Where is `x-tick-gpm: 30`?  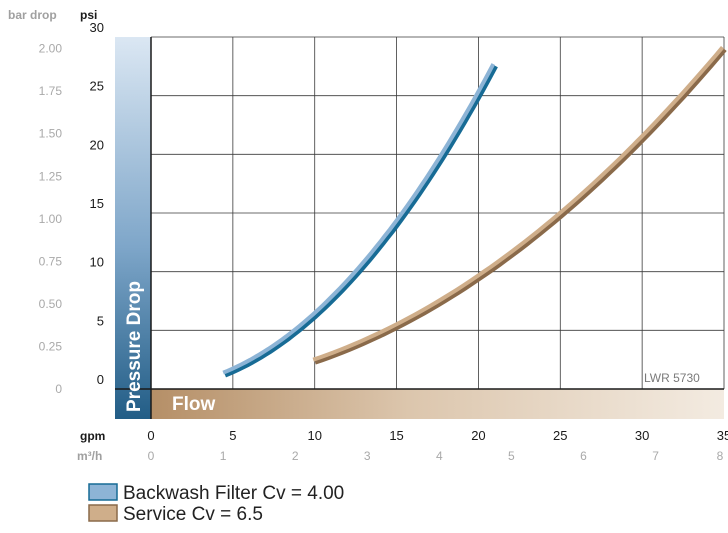
x-tick-gpm: 30 is located at coordinates (642, 435).